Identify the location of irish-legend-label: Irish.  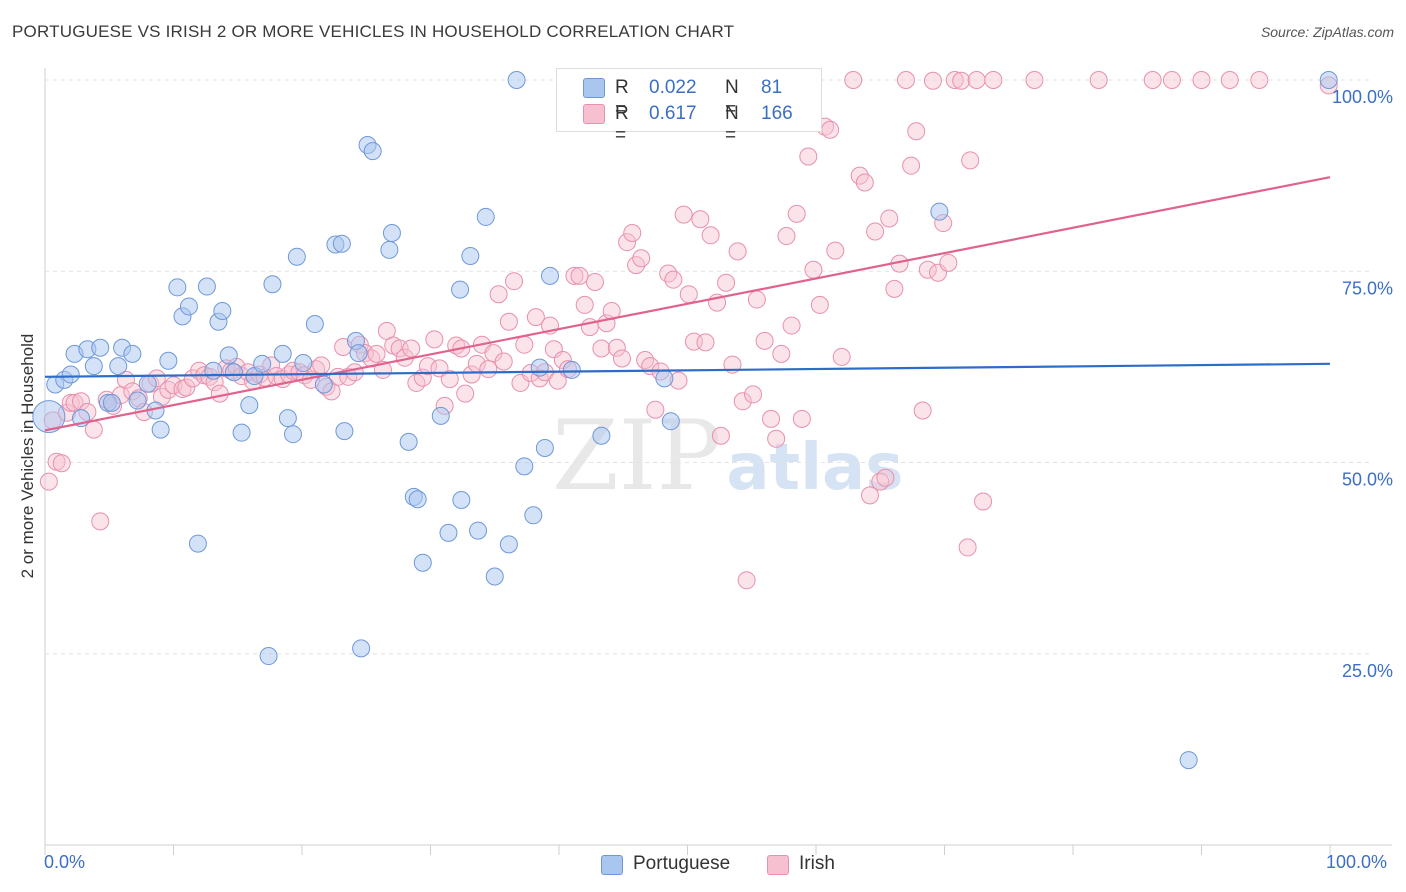
(817, 863).